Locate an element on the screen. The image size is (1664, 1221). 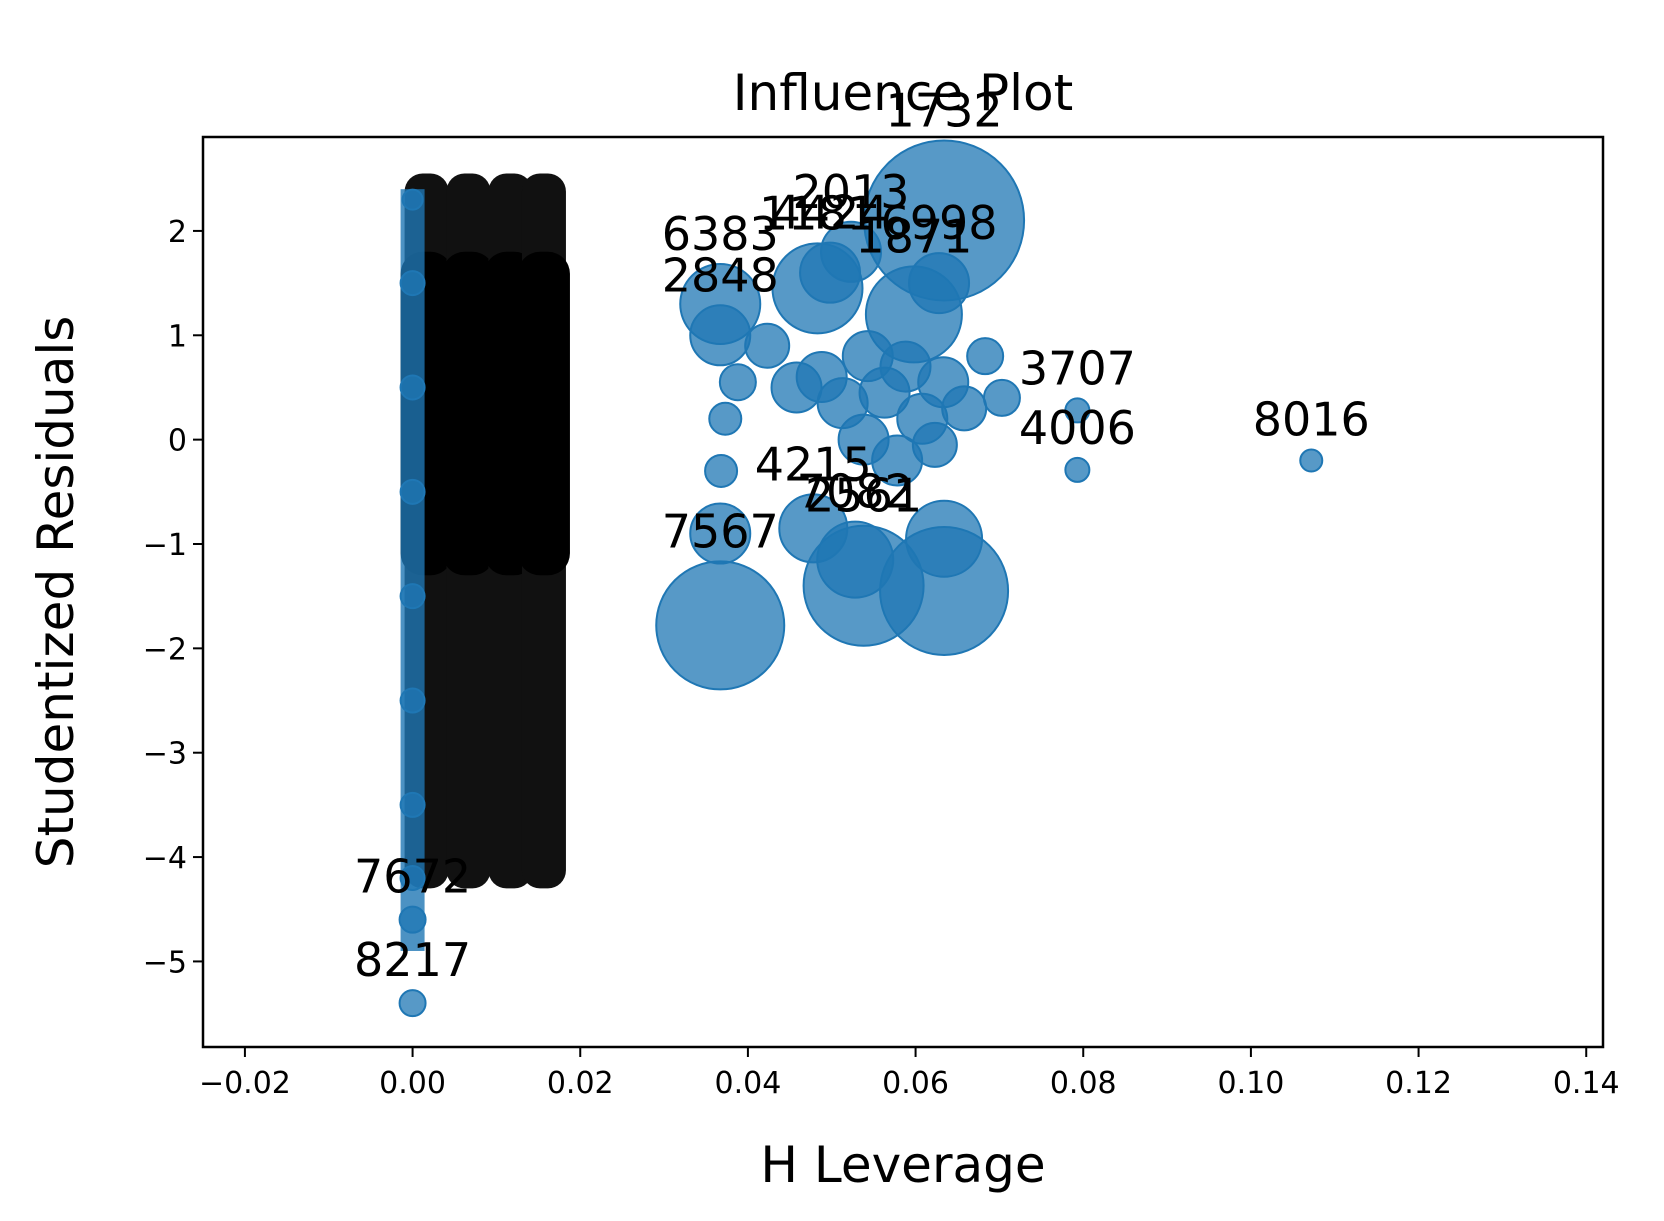
point-label: 2013 is located at coordinates (850, 192).